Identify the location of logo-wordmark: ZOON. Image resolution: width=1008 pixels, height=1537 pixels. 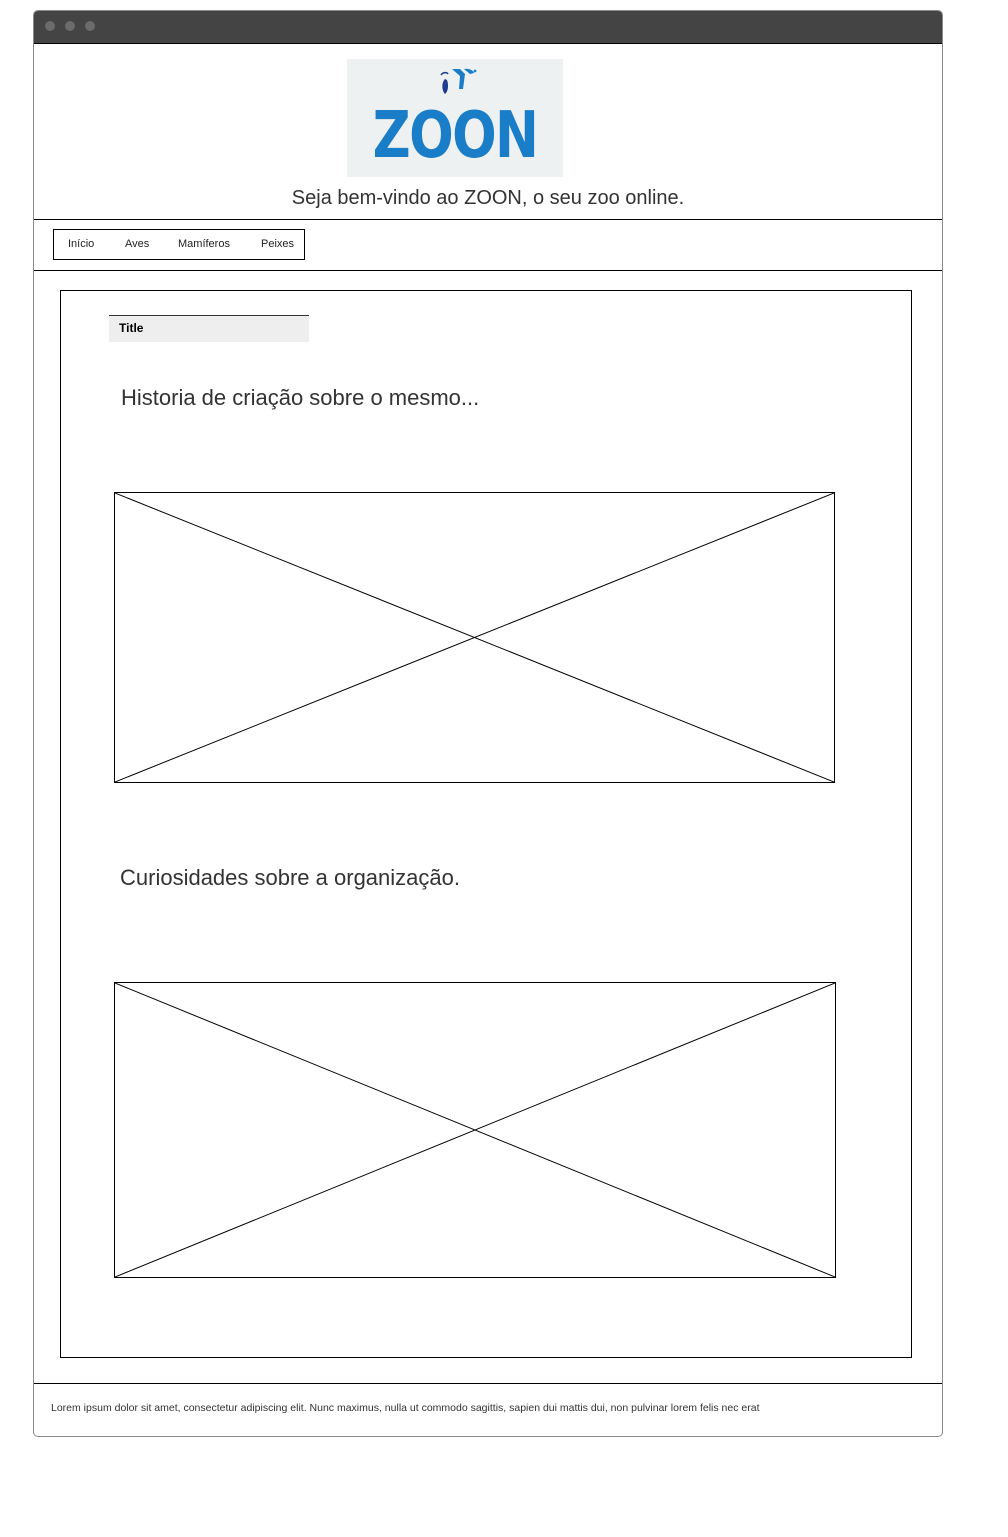
(455, 136).